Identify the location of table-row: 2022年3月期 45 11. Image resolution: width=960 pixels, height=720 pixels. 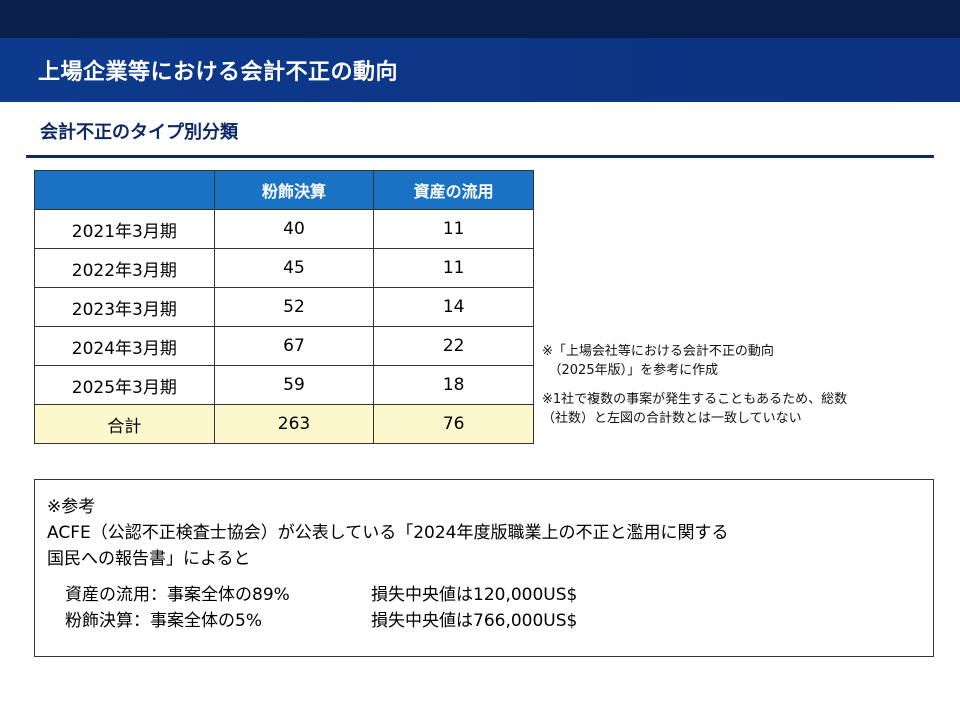
(284, 268).